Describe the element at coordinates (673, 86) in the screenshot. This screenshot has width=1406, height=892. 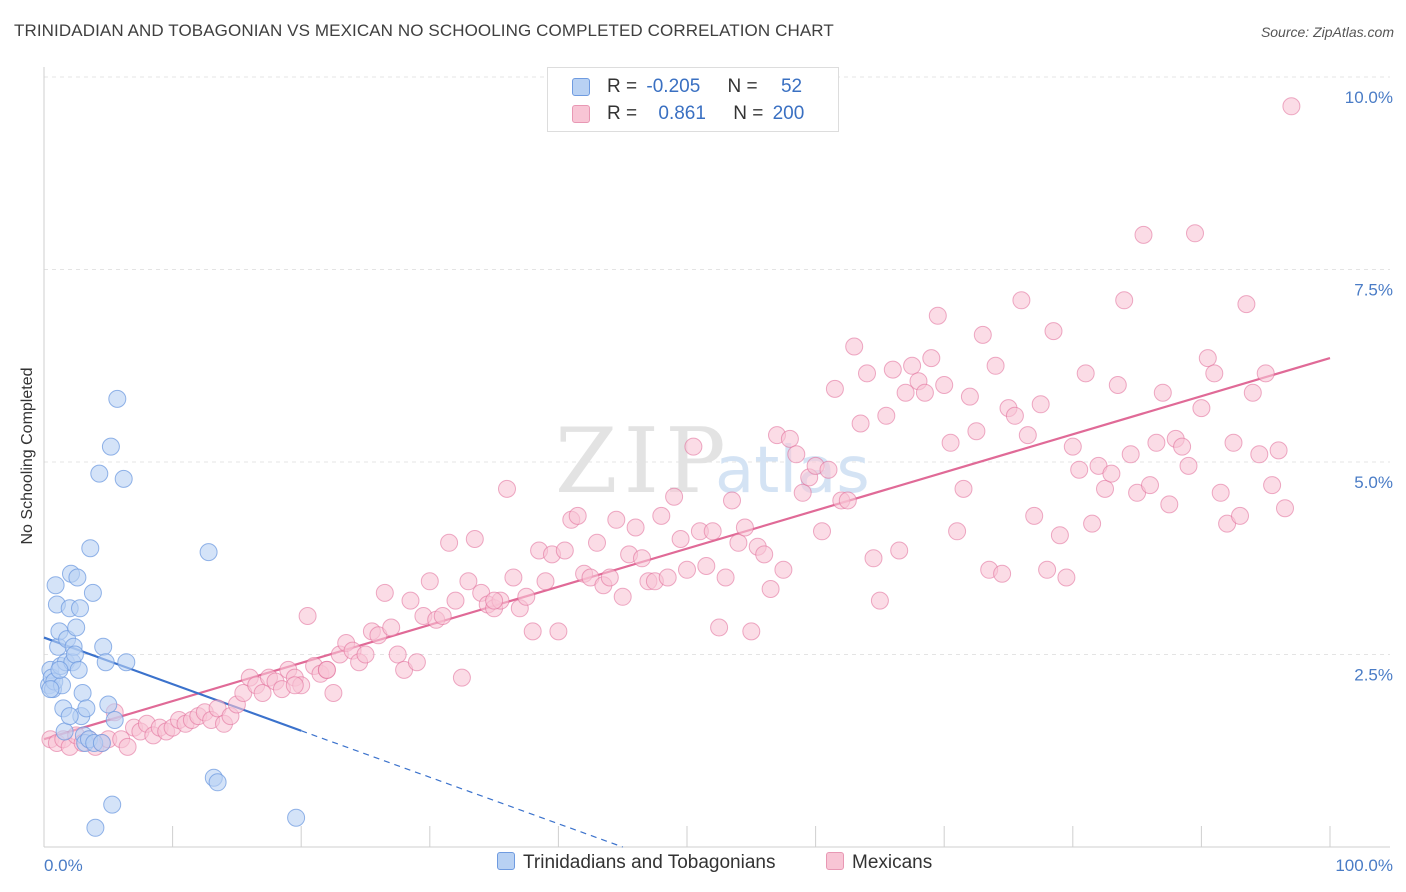
I see `legend-r-value: -0.205` at that location.